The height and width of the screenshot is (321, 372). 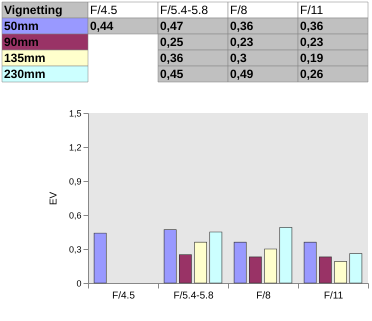 I want to click on data-label: 0,19, so click(x=312, y=58).